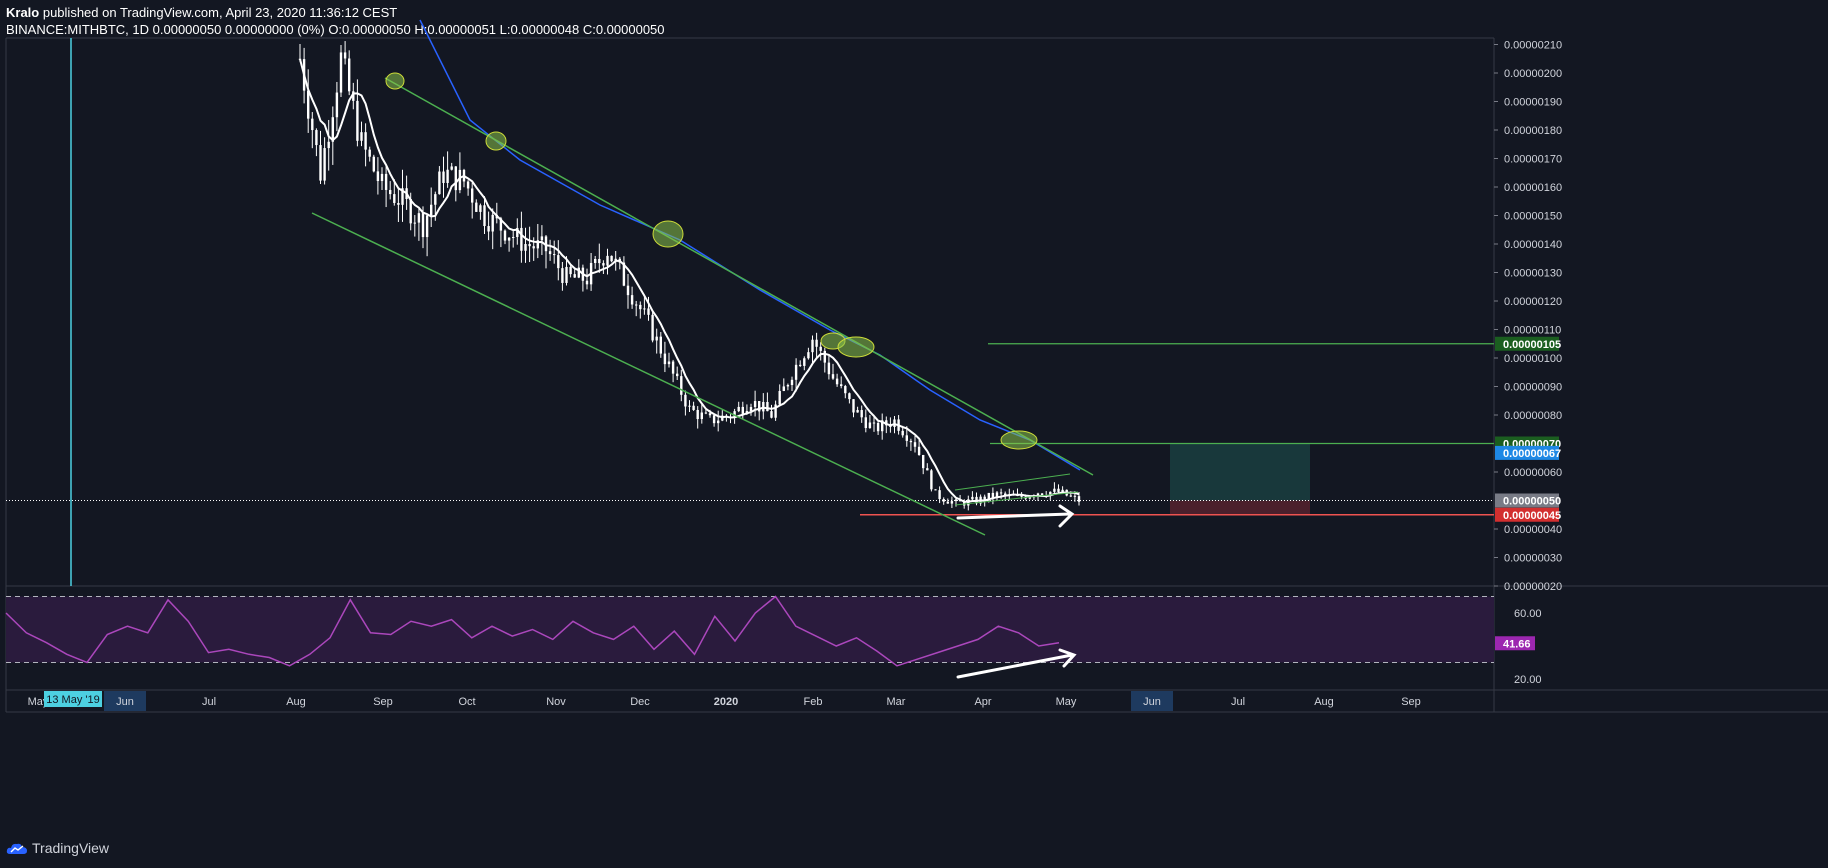 The height and width of the screenshot is (868, 1828). Describe the element at coordinates (1152, 701) in the screenshot. I see `time-highlight-bg` at that location.